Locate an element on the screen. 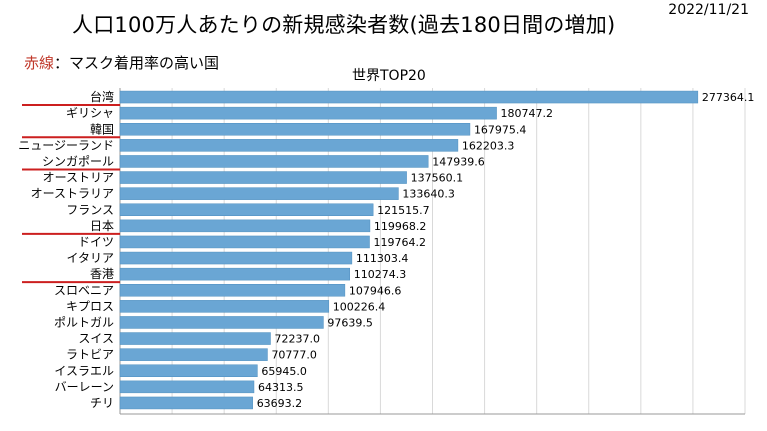 The width and height of the screenshot is (767, 431). category-label: フランス is located at coordinates (90, 210).